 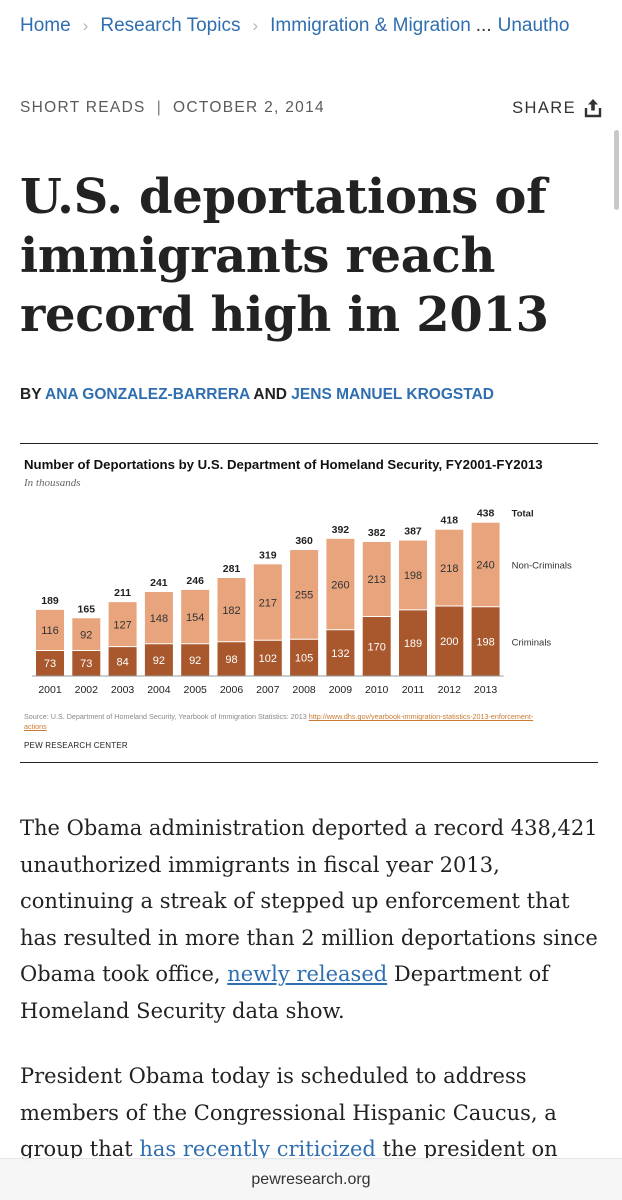 What do you see at coordinates (50, 690) in the screenshot?
I see `x-tick-label: 2001` at bounding box center [50, 690].